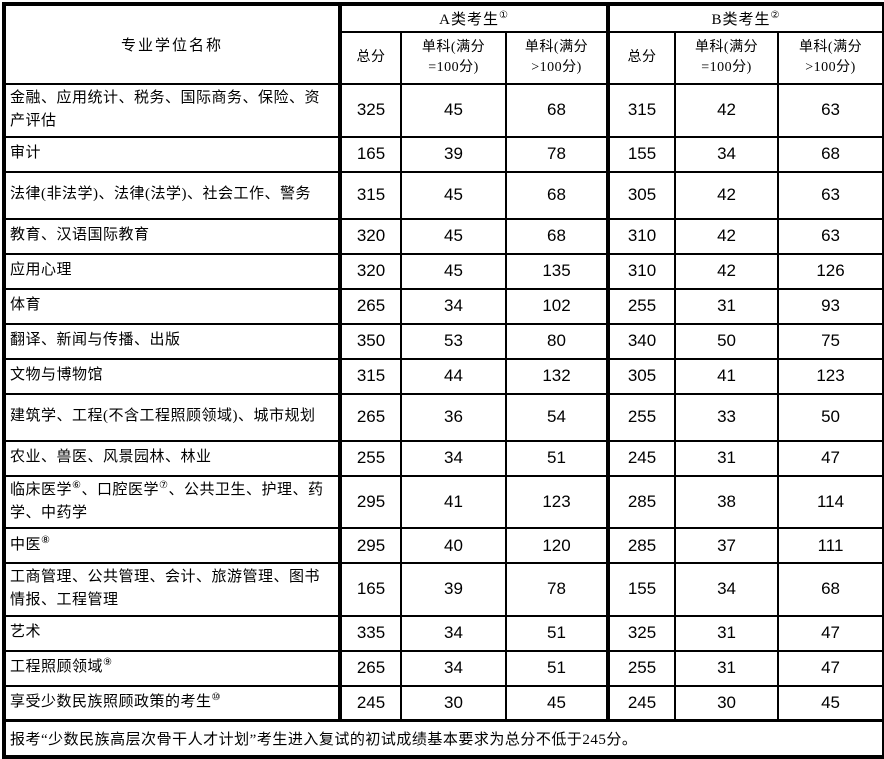 This screenshot has height=759, width=884. Describe the element at coordinates (727, 703) in the screenshot. I see `score-cell: 30` at that location.